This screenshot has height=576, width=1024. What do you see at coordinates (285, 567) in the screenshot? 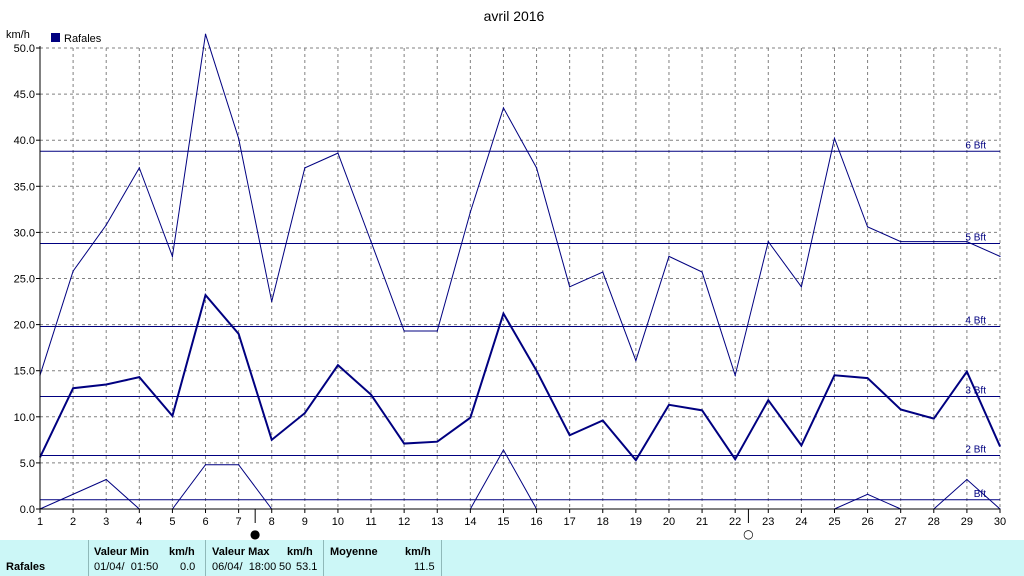
I see `max-date-suffix: 50` at bounding box center [285, 567].